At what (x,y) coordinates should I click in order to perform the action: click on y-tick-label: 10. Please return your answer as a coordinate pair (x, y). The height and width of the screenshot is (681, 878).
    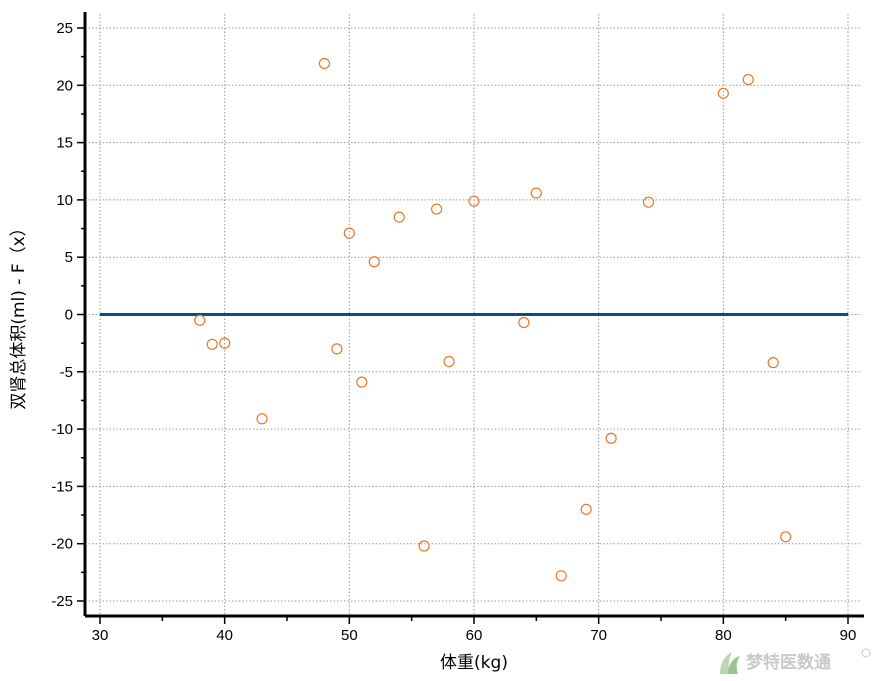
    Looking at the image, I should click on (64, 200).